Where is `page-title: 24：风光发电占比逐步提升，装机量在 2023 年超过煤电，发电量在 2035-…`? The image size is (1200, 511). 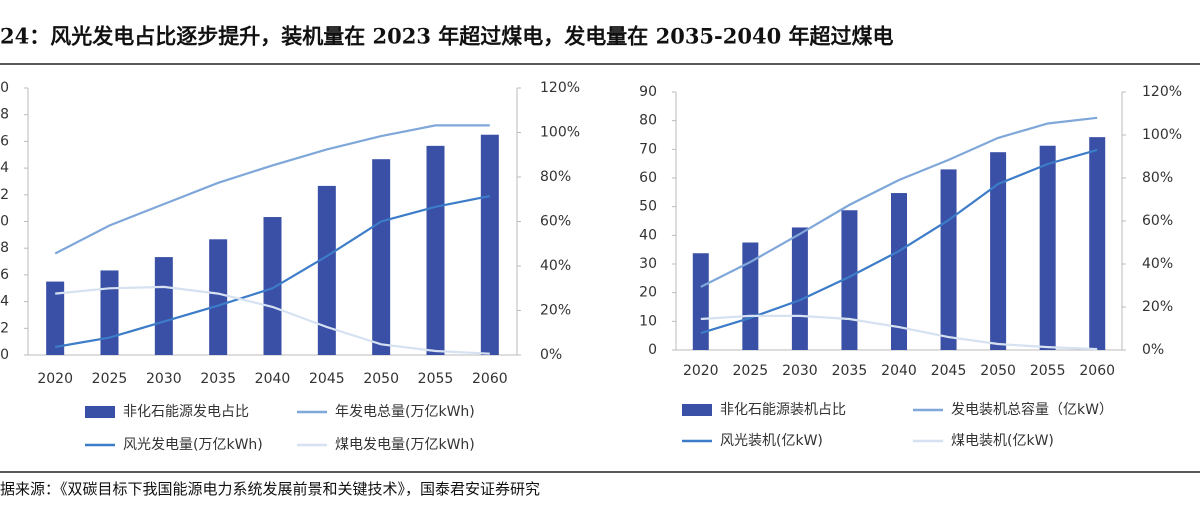 page-title: 24：风光发电占比逐步提升，装机量在 2023 年超过煤电，发电量在 2035-… is located at coordinates (447, 36).